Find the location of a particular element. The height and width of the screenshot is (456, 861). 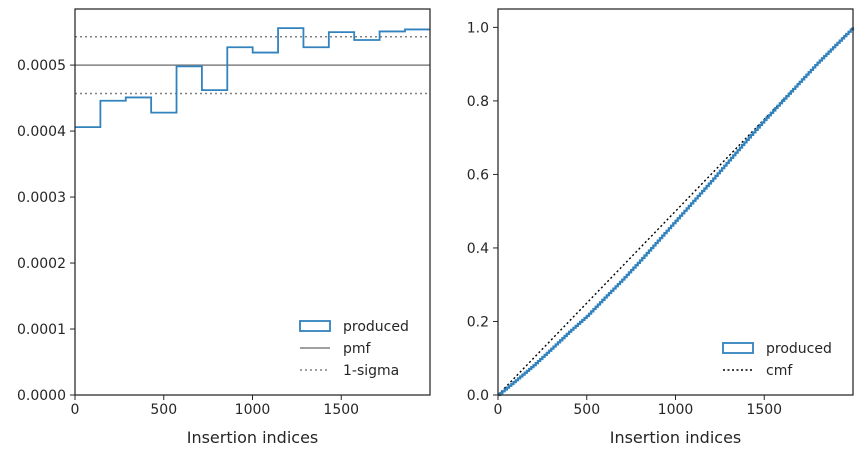

y-tick-label: 0.6 is located at coordinates (478, 175).